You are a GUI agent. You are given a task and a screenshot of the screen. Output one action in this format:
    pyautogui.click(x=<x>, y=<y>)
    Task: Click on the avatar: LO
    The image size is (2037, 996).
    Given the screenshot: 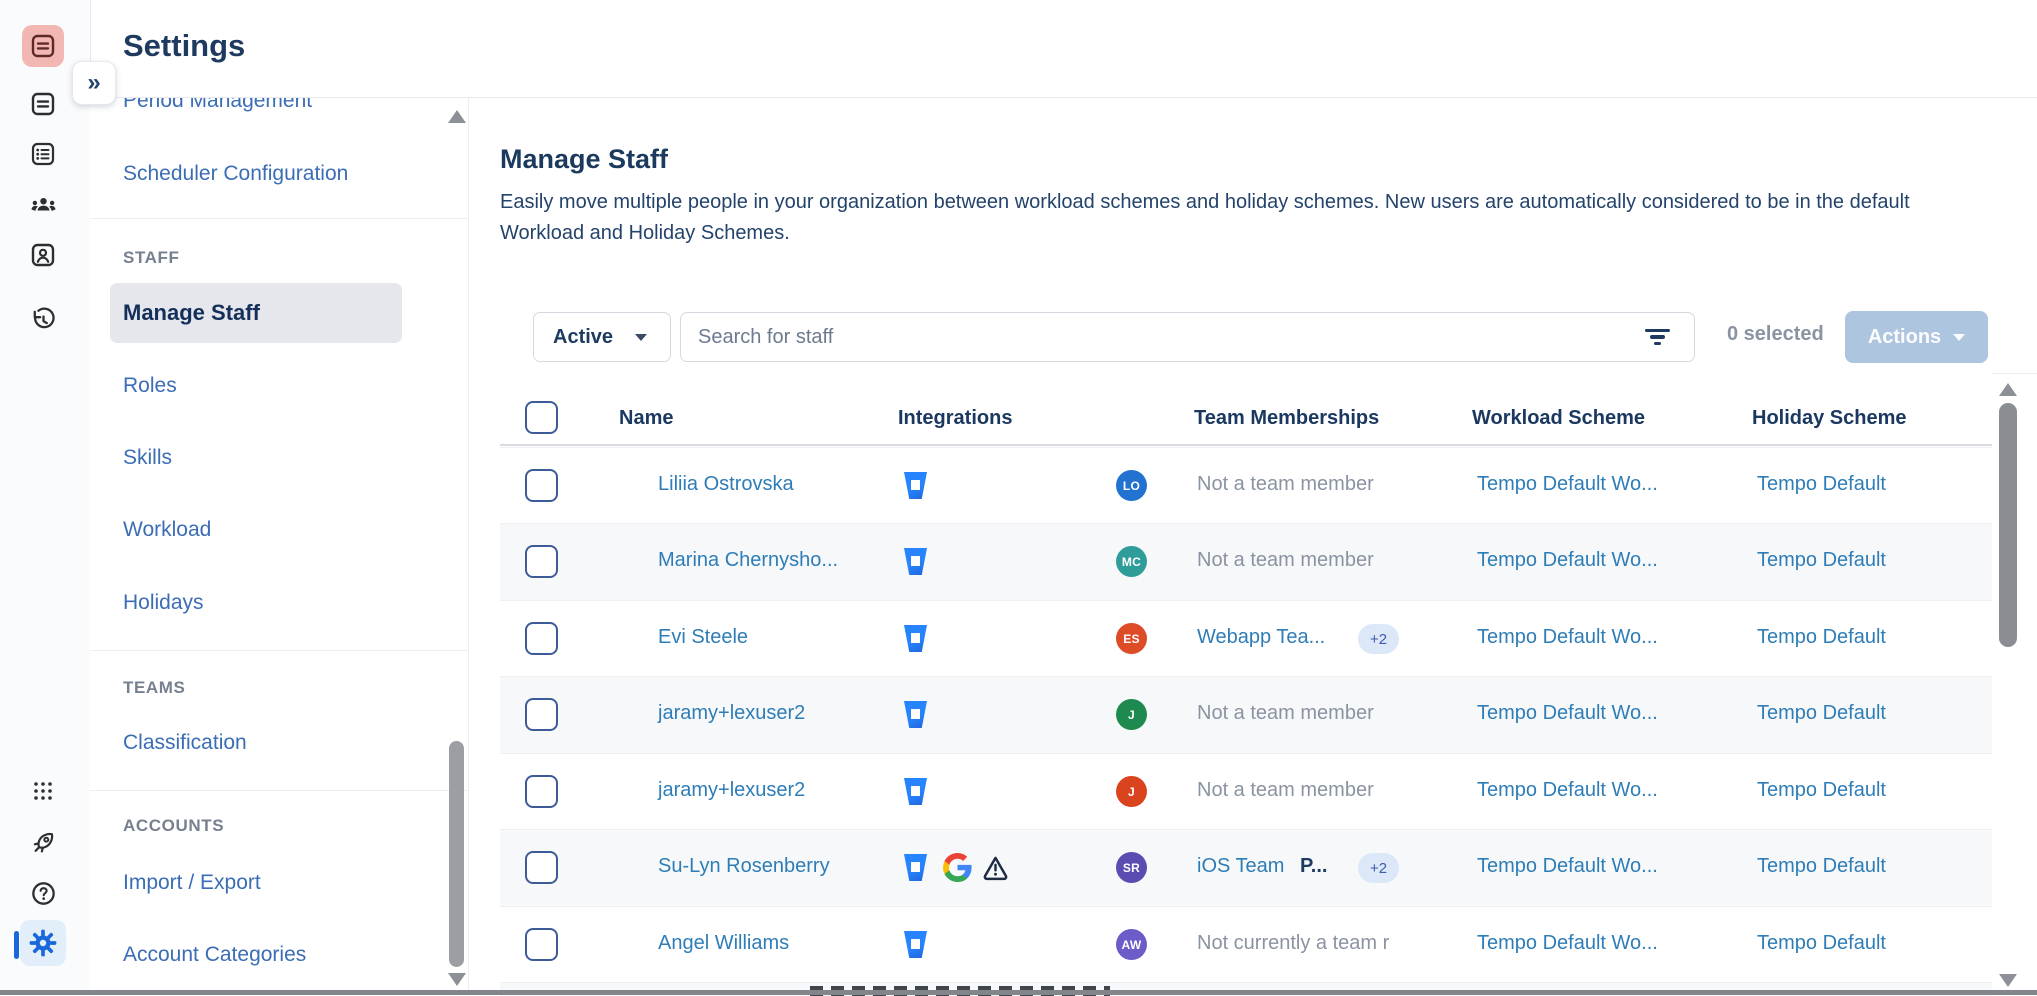 What is the action you would take?
    pyautogui.click(x=1131, y=485)
    